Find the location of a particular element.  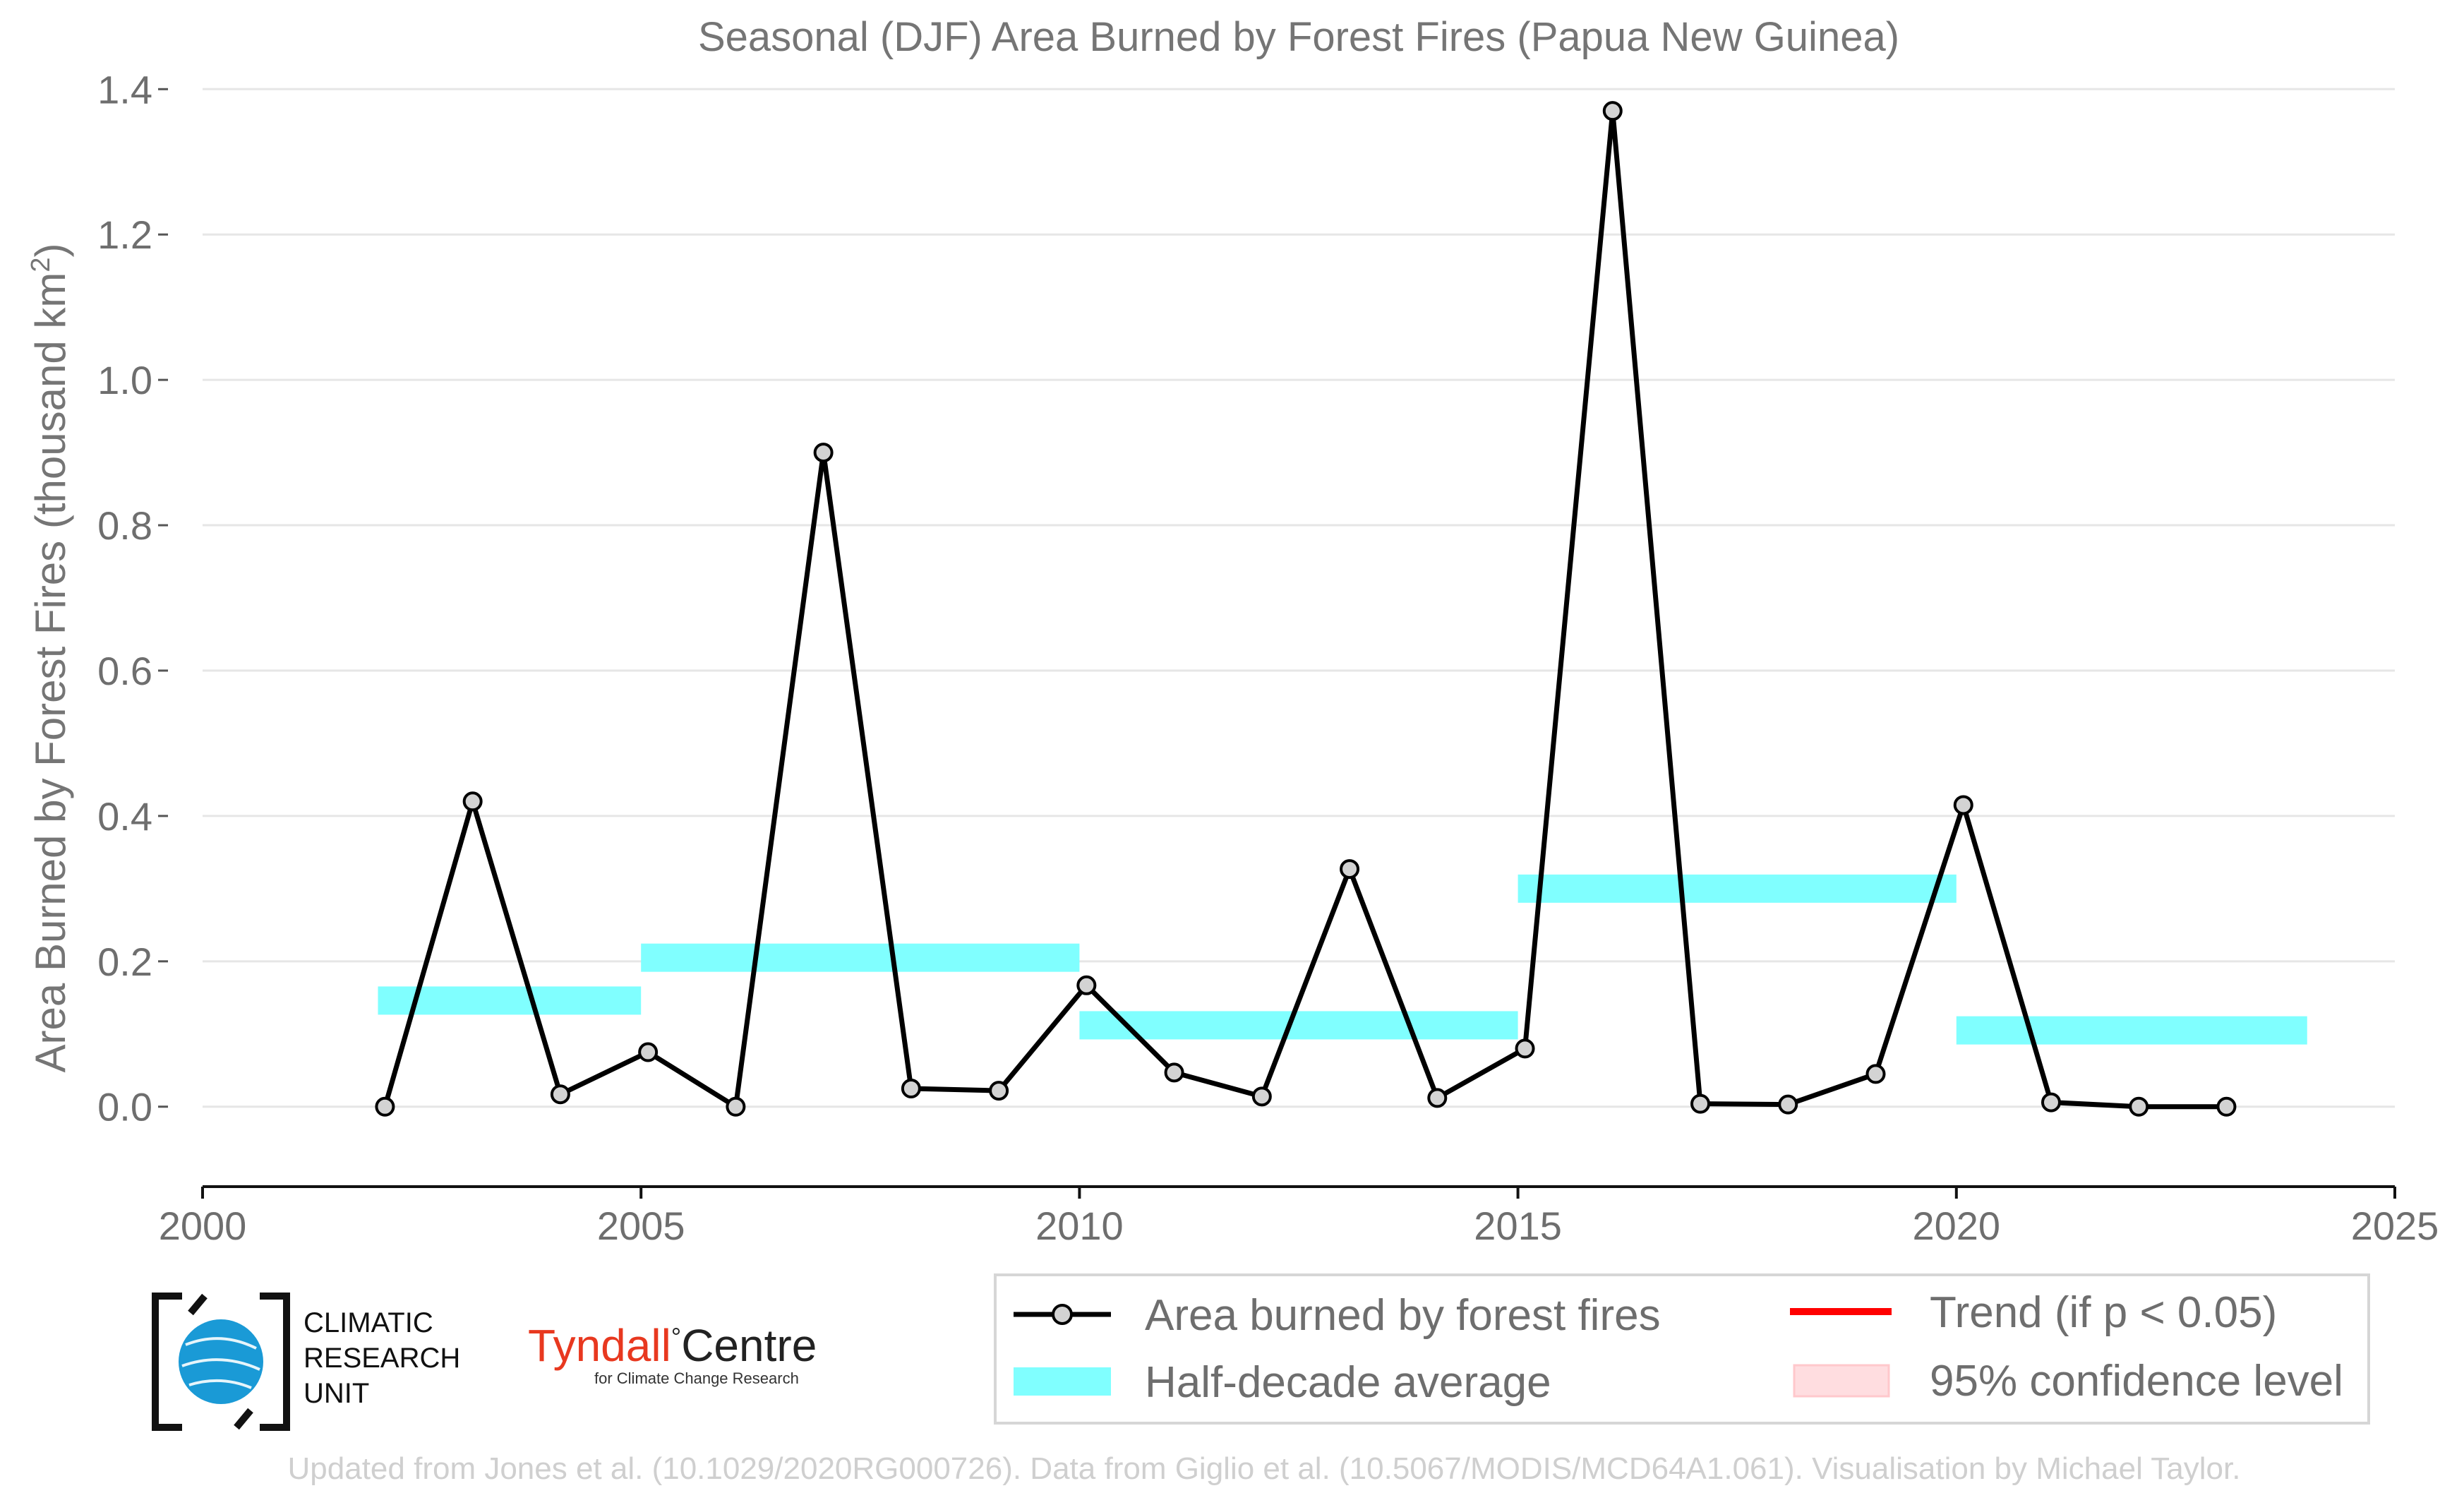

tyndall-logo-degree: ° is located at coordinates (676, 1336).